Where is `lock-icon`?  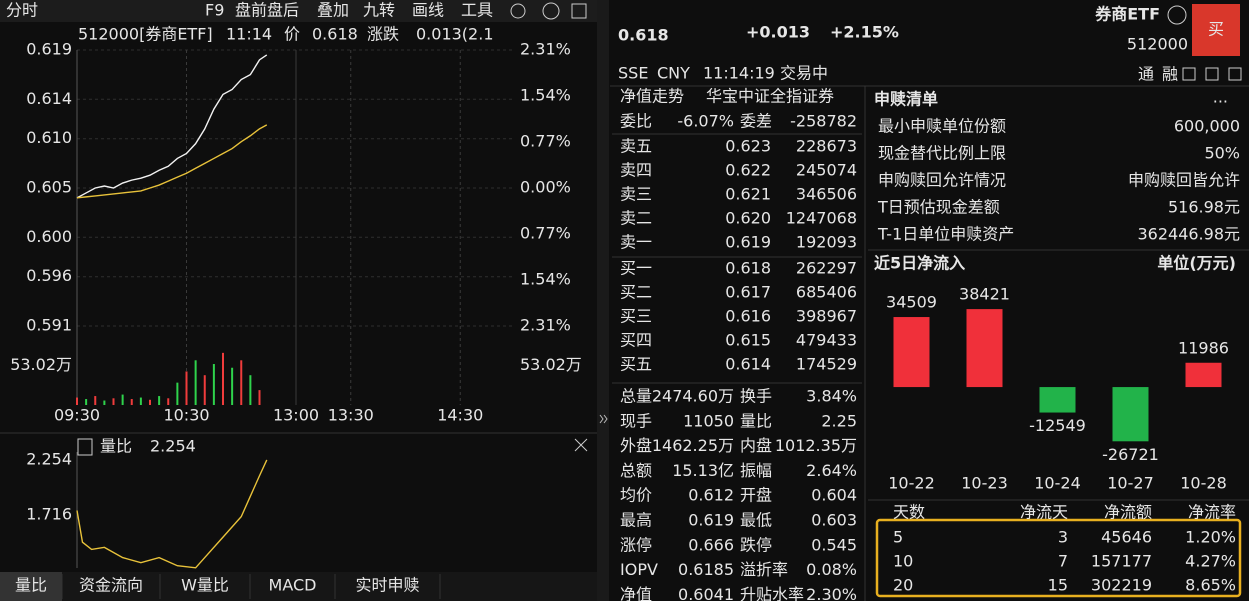 lock-icon is located at coordinates (1212, 74).